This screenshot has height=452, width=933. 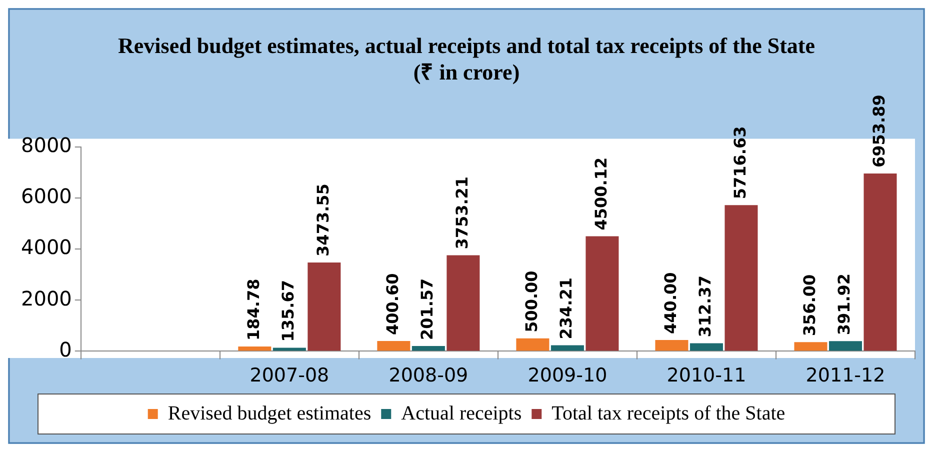 What do you see at coordinates (706, 375) in the screenshot?
I see `x-tick-label: 2010-11` at bounding box center [706, 375].